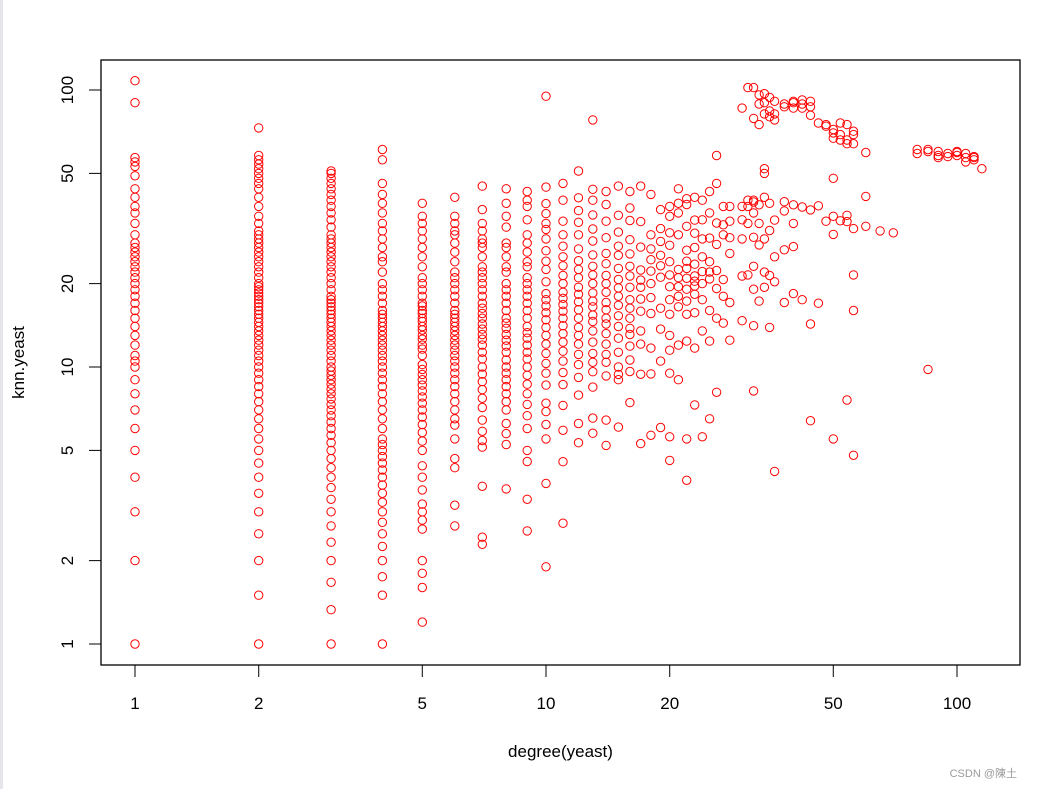  I want to click on page-left-border, so click(1, 394).